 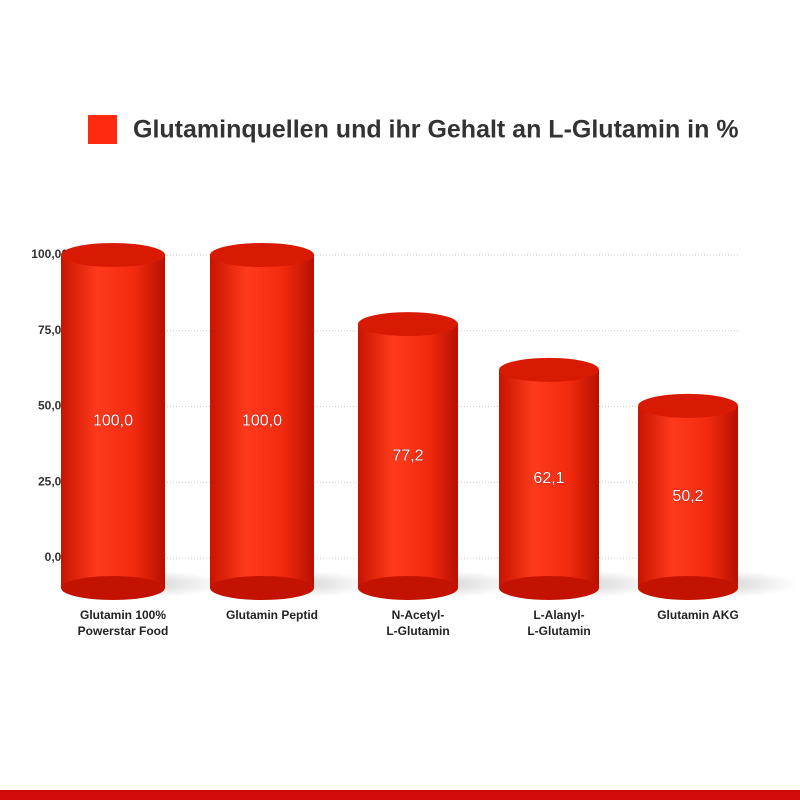 I want to click on y-tick-label: 100,00, so click(x=49, y=254).